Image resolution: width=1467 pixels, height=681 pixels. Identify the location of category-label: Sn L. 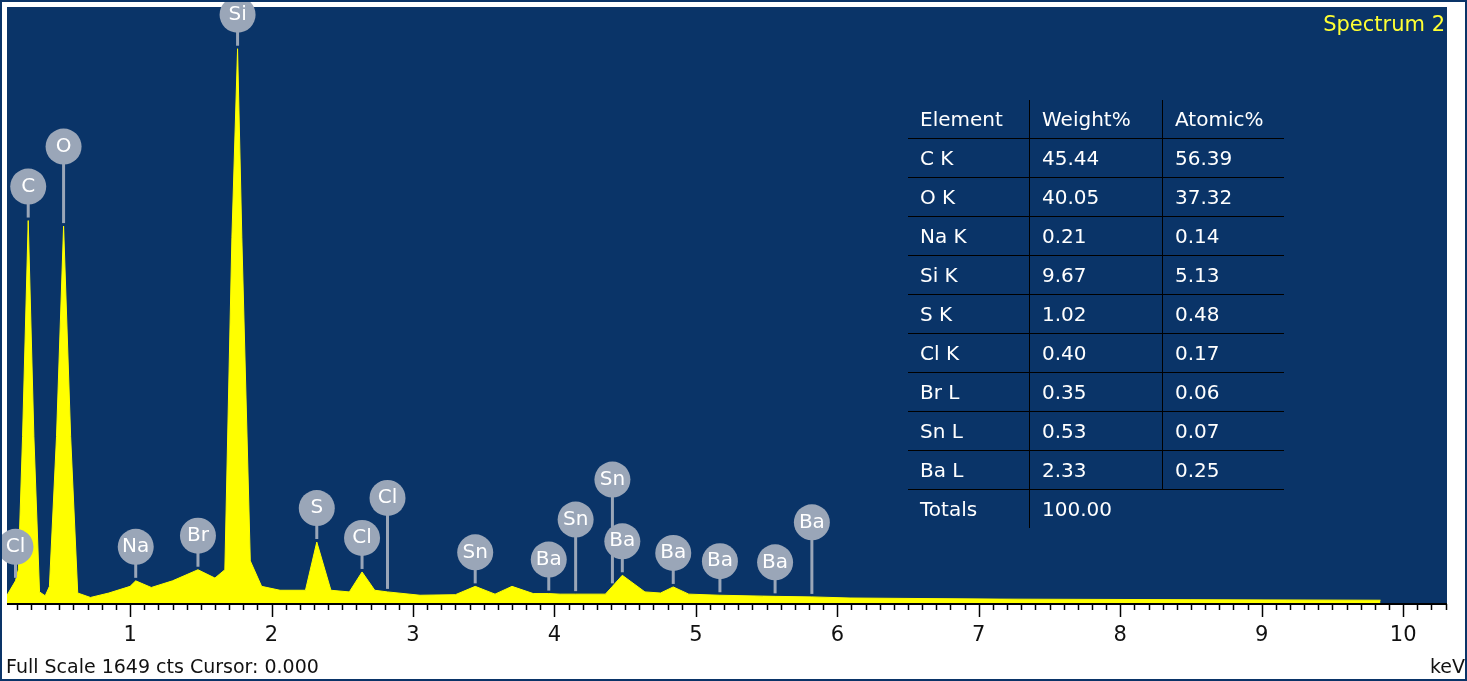
(941, 431).